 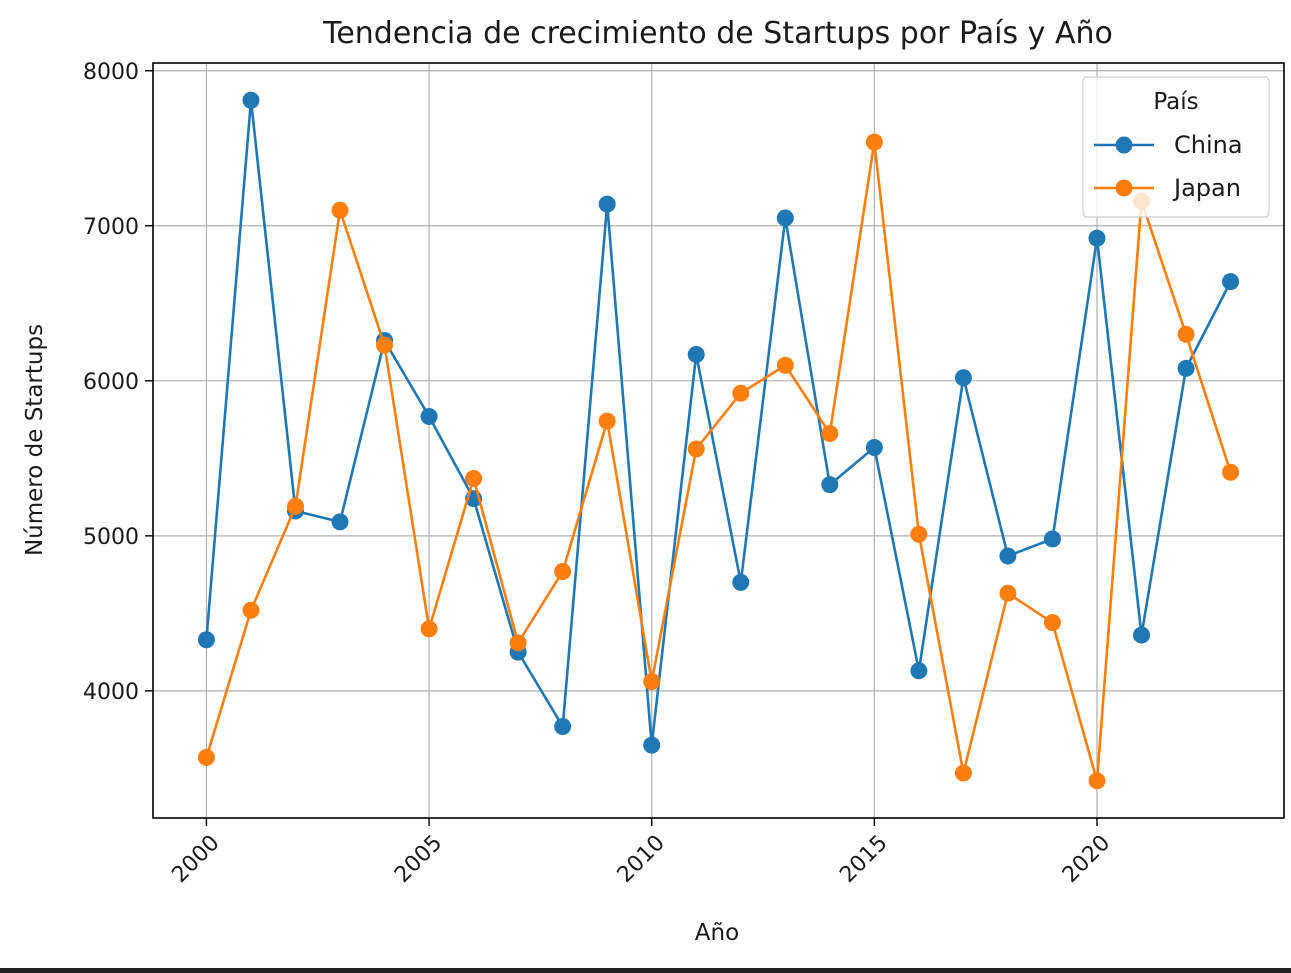 What do you see at coordinates (717, 933) in the screenshot?
I see `x-axis-label: Año` at bounding box center [717, 933].